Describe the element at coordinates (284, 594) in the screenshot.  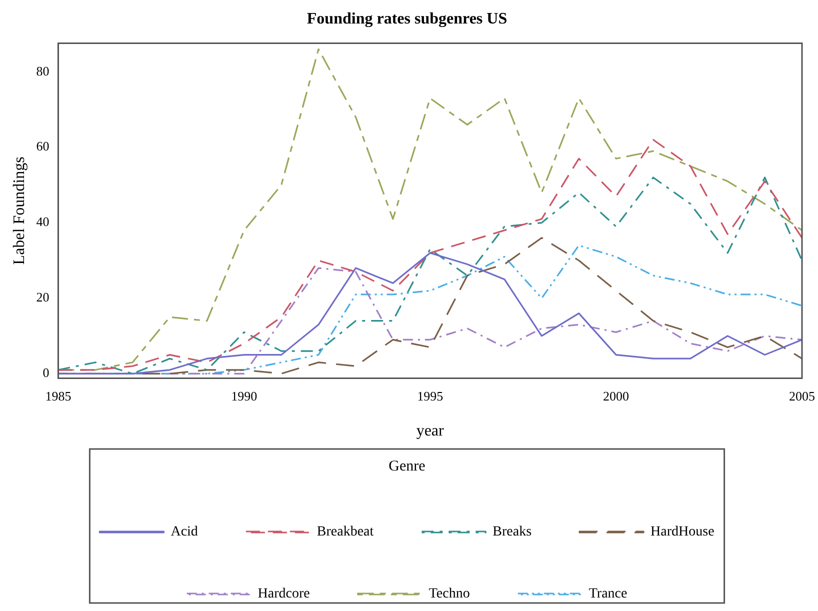
I see `legend-label: Hardcore` at that location.